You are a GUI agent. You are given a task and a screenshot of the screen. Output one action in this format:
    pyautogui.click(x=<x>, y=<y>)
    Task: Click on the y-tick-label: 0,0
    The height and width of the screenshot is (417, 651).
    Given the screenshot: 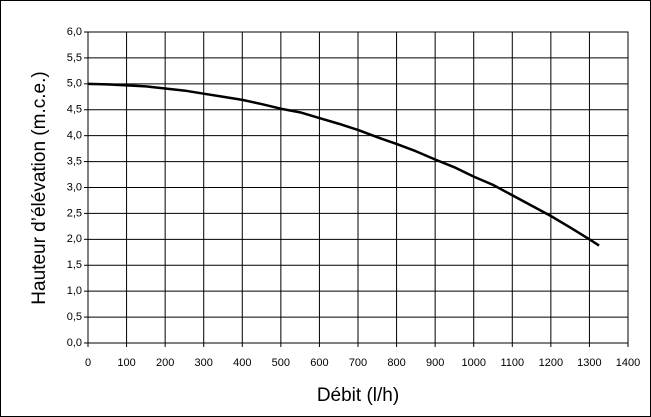 What is the action you would take?
    pyautogui.click(x=74, y=343)
    